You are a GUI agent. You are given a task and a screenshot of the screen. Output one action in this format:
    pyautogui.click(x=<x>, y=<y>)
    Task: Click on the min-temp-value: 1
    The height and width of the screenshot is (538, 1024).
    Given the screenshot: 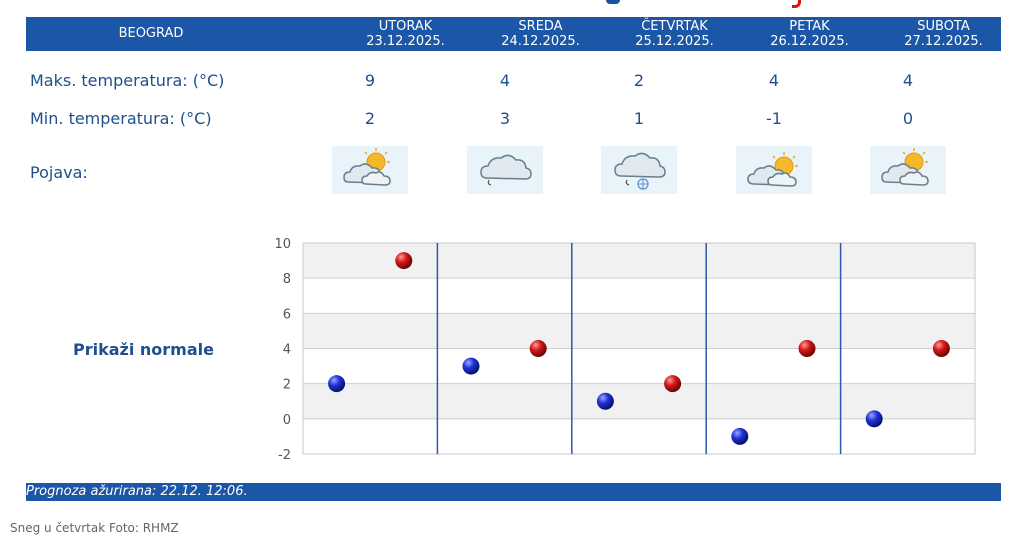 What is the action you would take?
    pyautogui.click(x=639, y=118)
    